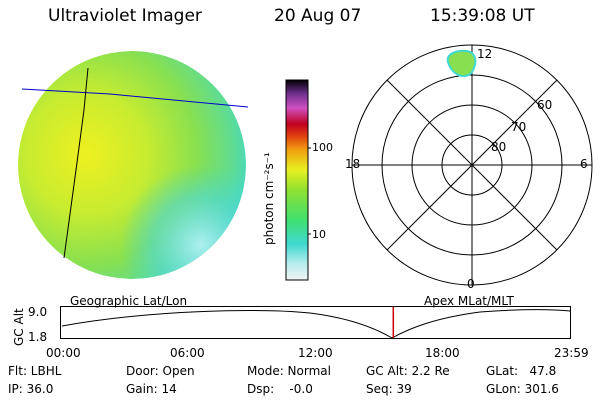 This screenshot has width=600, height=400. What do you see at coordinates (315, 353) in the screenshot?
I see `time-tick-1200: 12:00` at bounding box center [315, 353].